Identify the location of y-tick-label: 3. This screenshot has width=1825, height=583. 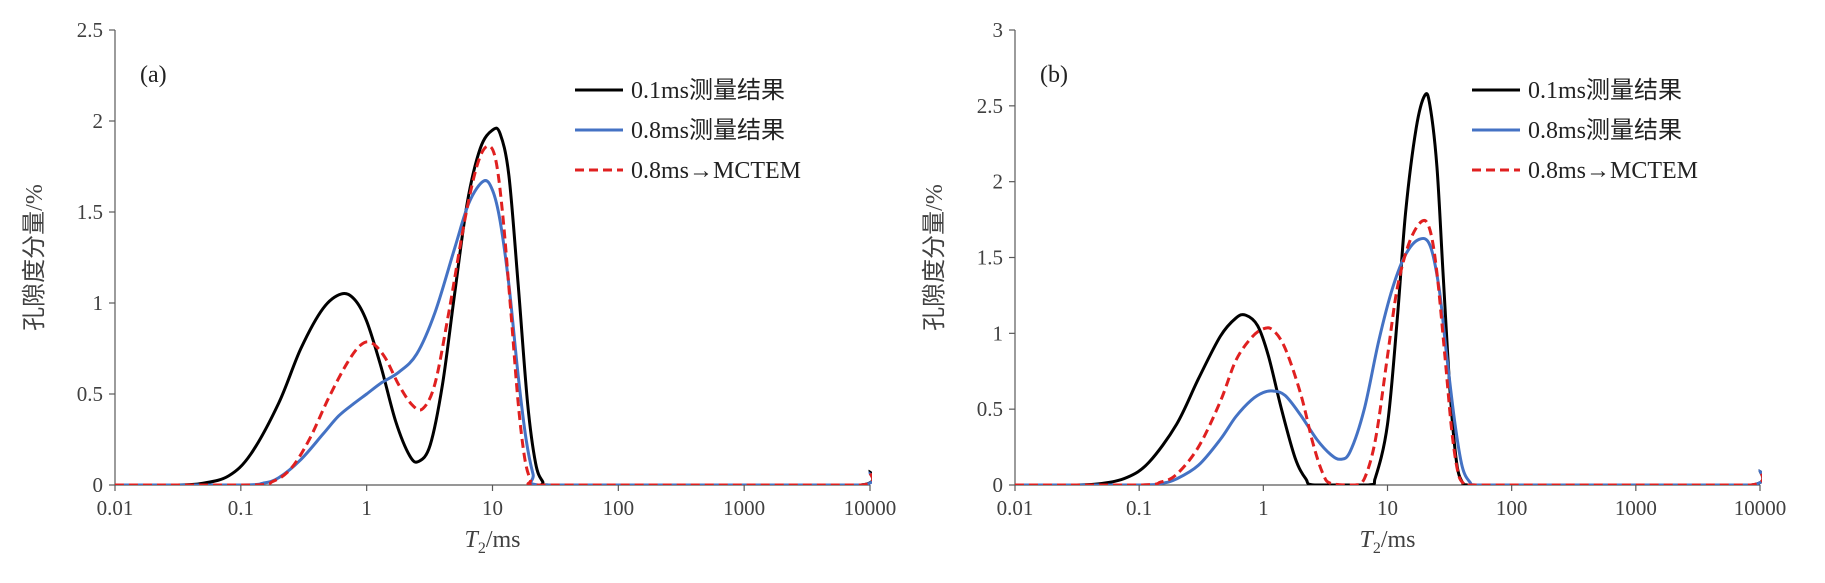
(998, 30).